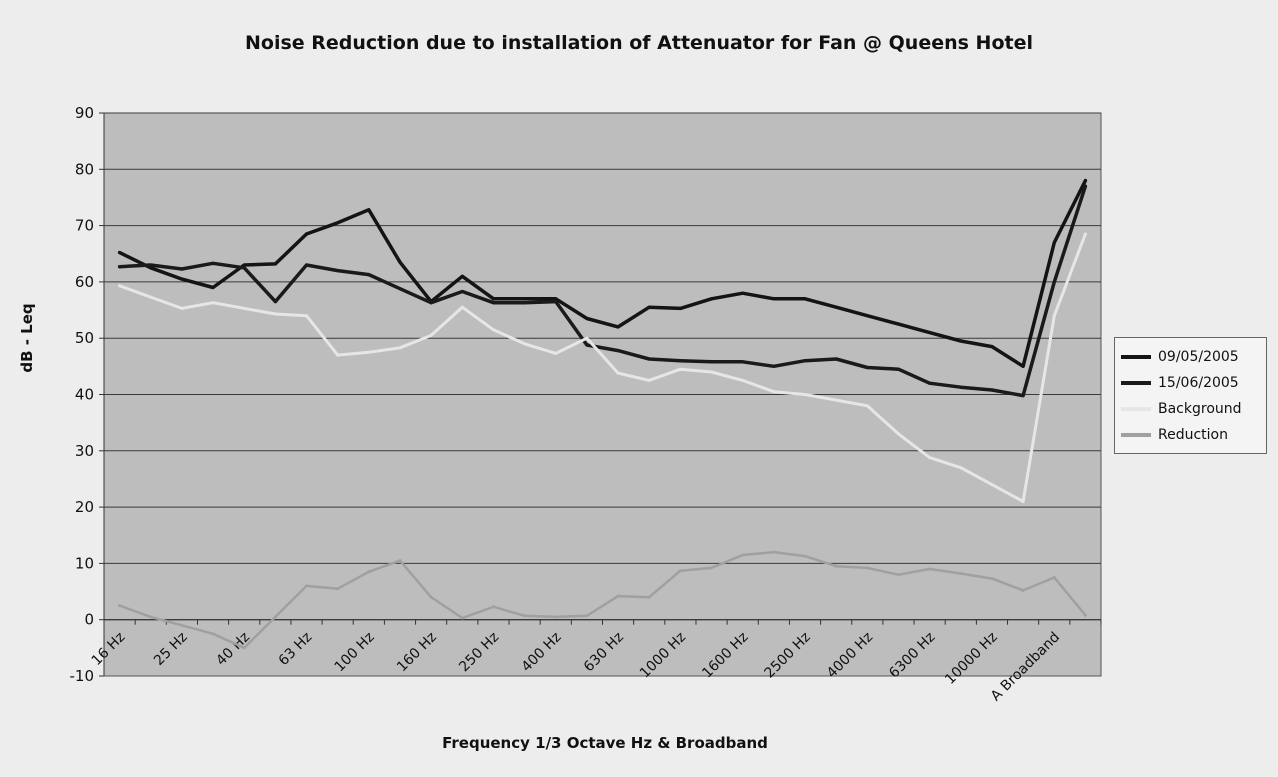 The image size is (1278, 777). What do you see at coordinates (1198, 357) in the screenshot?
I see `legend-label: 09/05/2005` at bounding box center [1198, 357].